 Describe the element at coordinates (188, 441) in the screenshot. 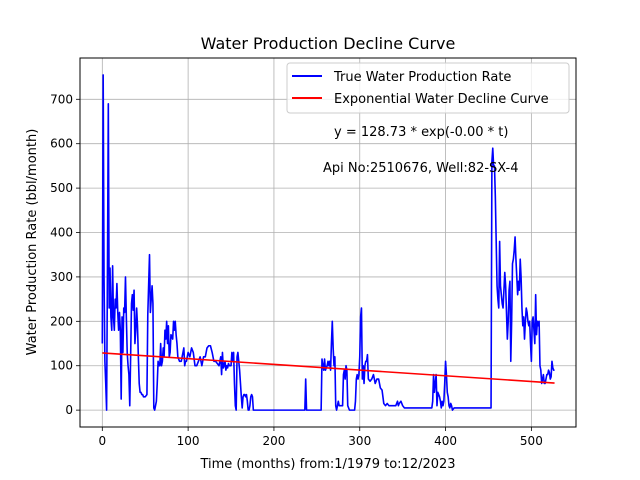

I see `x-tick-label: 100` at that location.